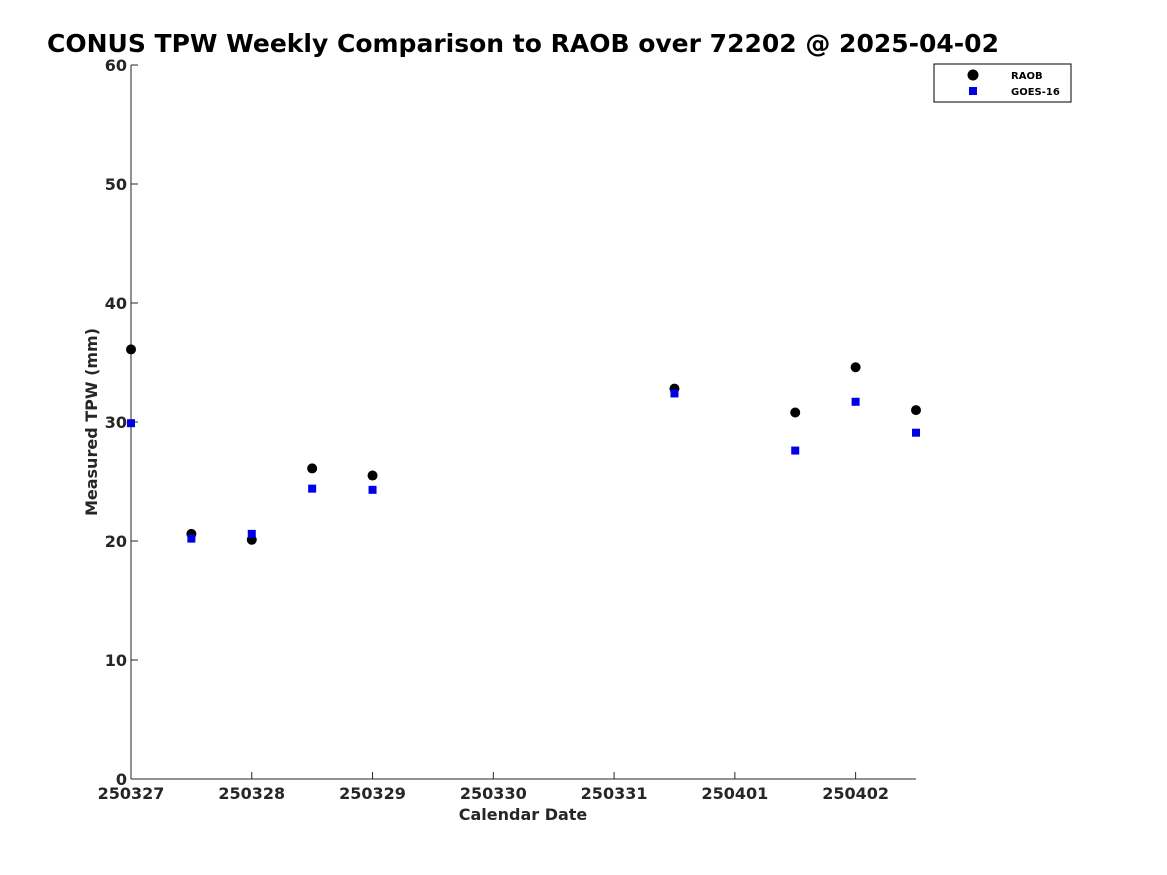  What do you see at coordinates (116, 65) in the screenshot?
I see `y-tick-label: 60` at bounding box center [116, 65].